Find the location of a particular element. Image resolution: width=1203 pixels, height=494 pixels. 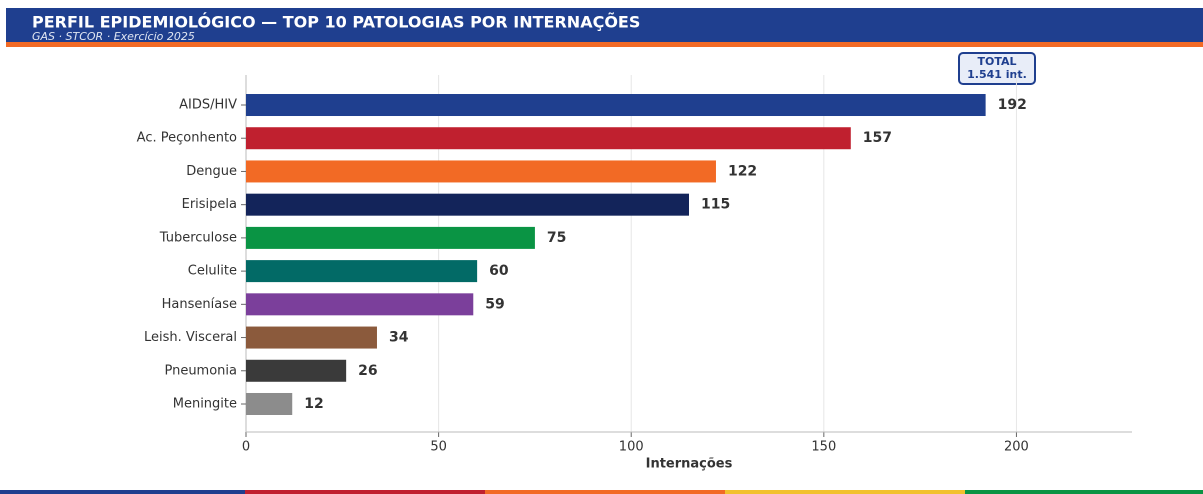

value-label: 157 is located at coordinates (877, 138).